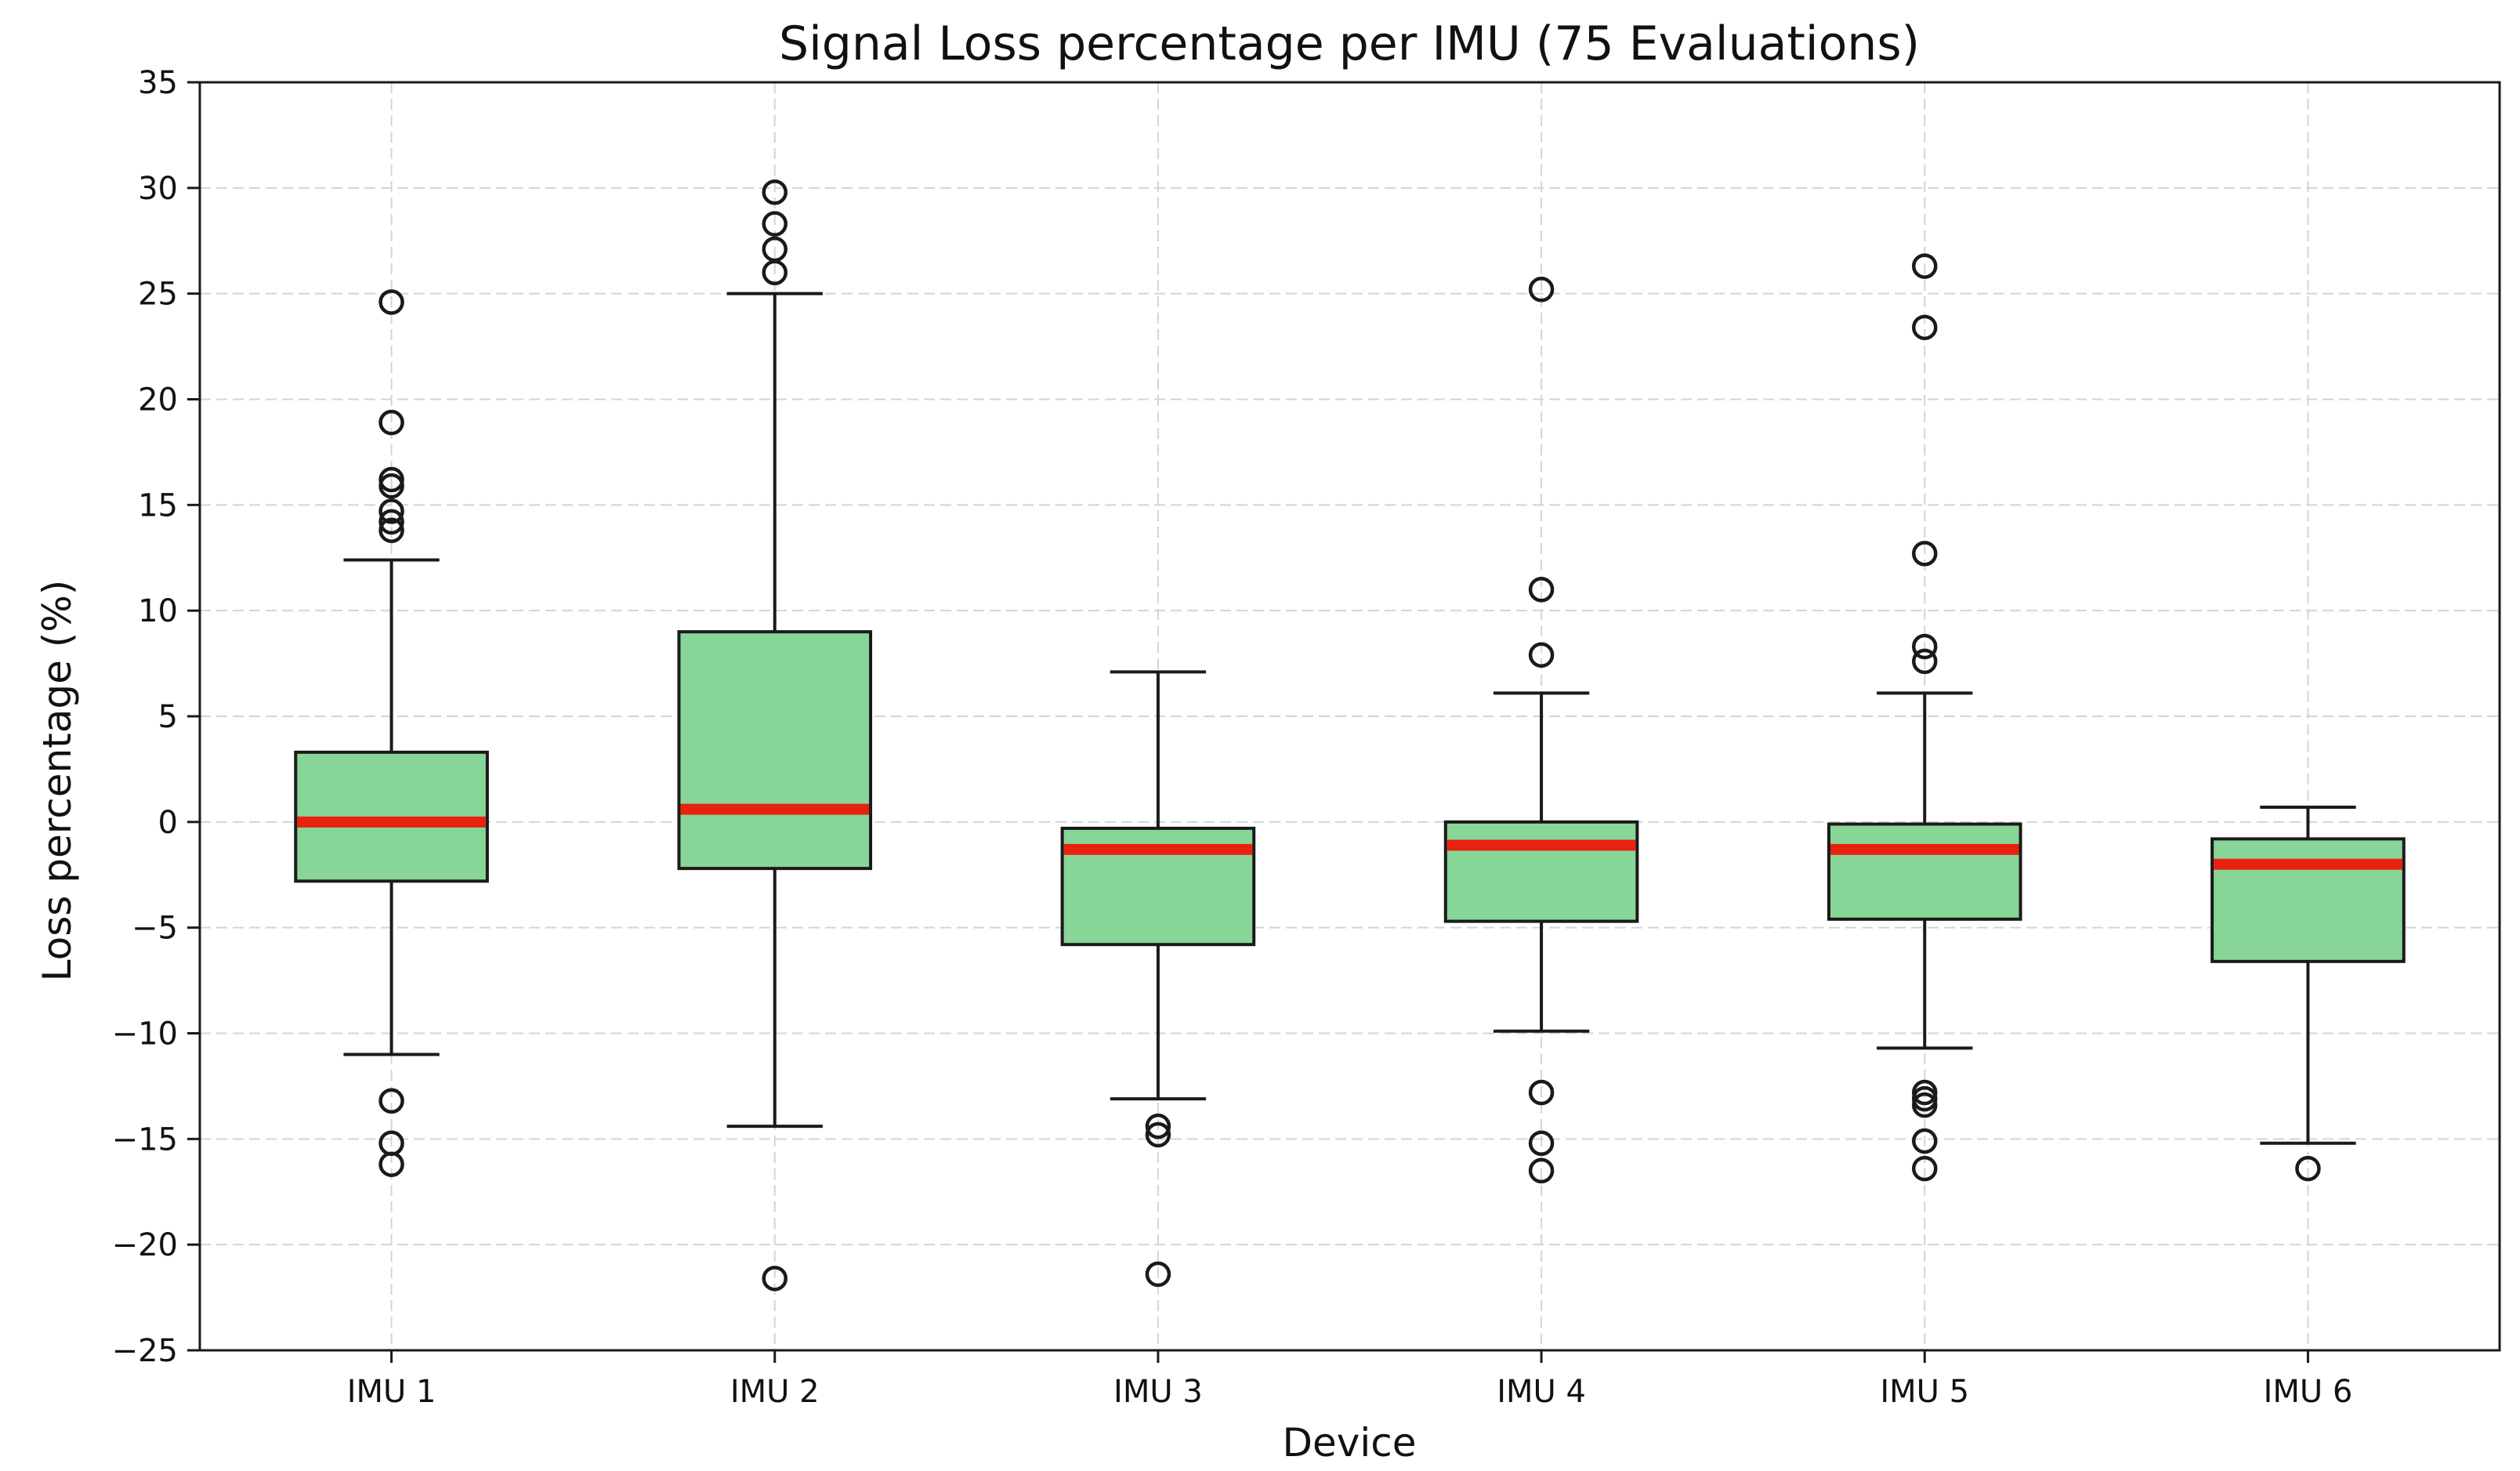 The image size is (2520, 1471). What do you see at coordinates (1541, 1392) in the screenshot?
I see `x-tick-label: IMU 4` at bounding box center [1541, 1392].